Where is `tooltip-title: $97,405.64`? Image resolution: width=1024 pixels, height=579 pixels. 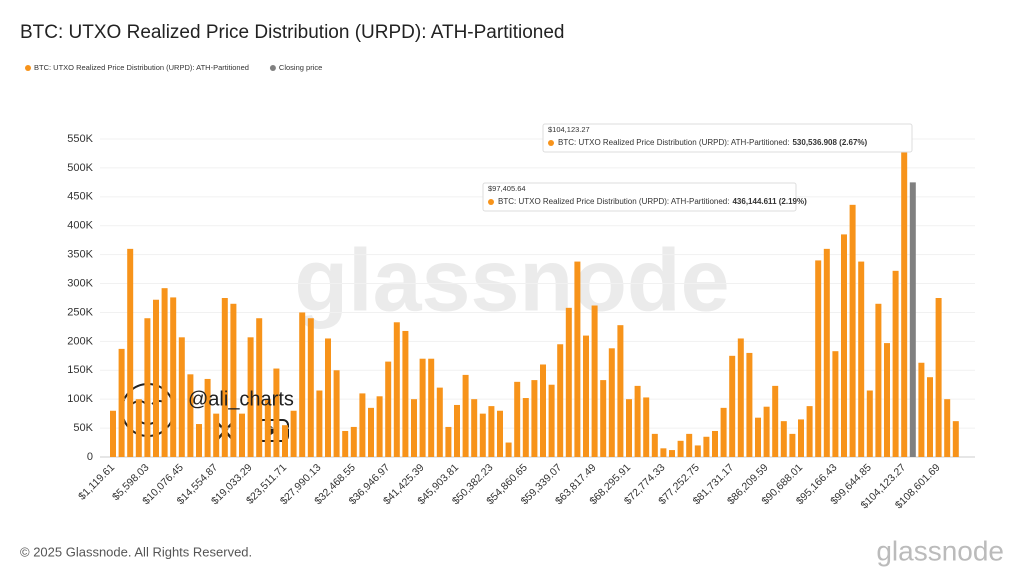
tooltip-title: $97,405.64 is located at coordinates (507, 188).